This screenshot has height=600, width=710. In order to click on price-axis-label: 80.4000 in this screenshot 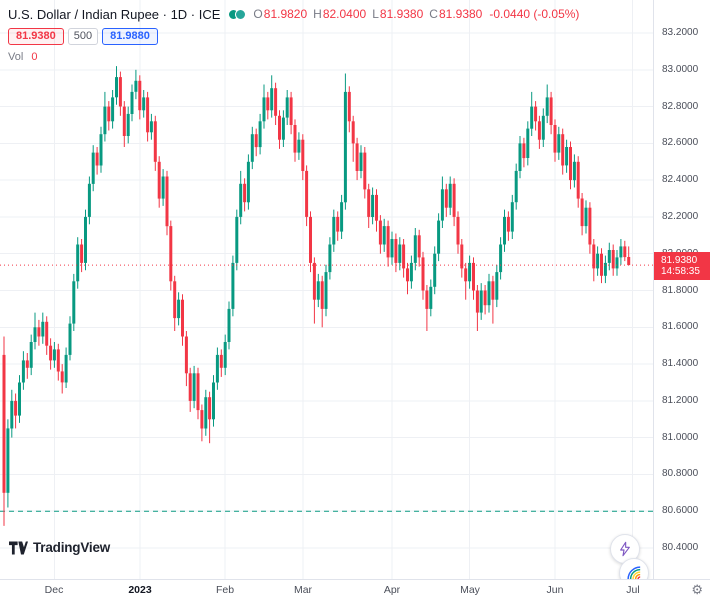, I will do `click(680, 547)`.